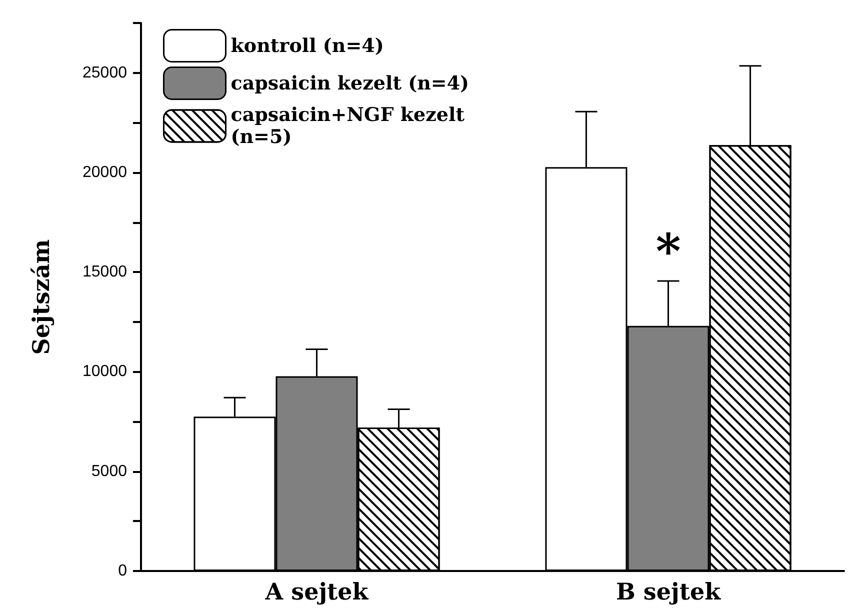  I want to click on y-tick-label: 15000, so click(105, 272).